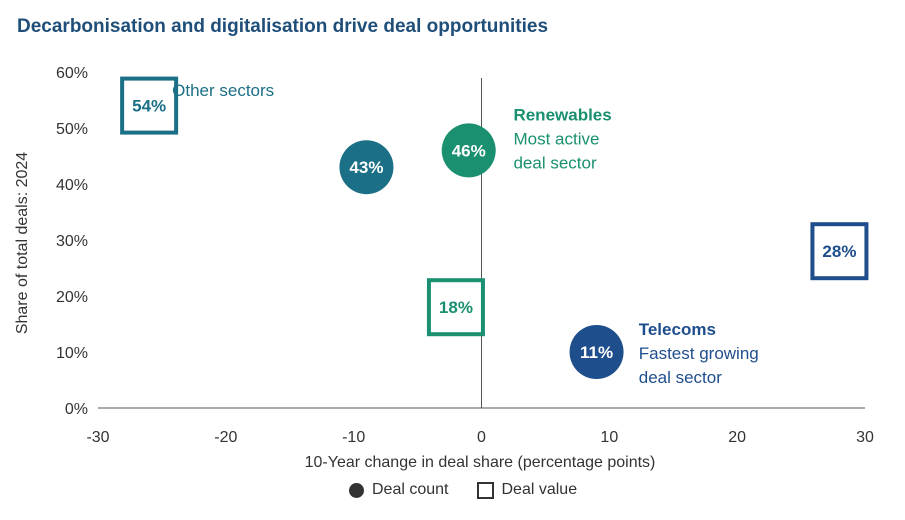  I want to click on x-tick-label: -20, so click(225, 437).